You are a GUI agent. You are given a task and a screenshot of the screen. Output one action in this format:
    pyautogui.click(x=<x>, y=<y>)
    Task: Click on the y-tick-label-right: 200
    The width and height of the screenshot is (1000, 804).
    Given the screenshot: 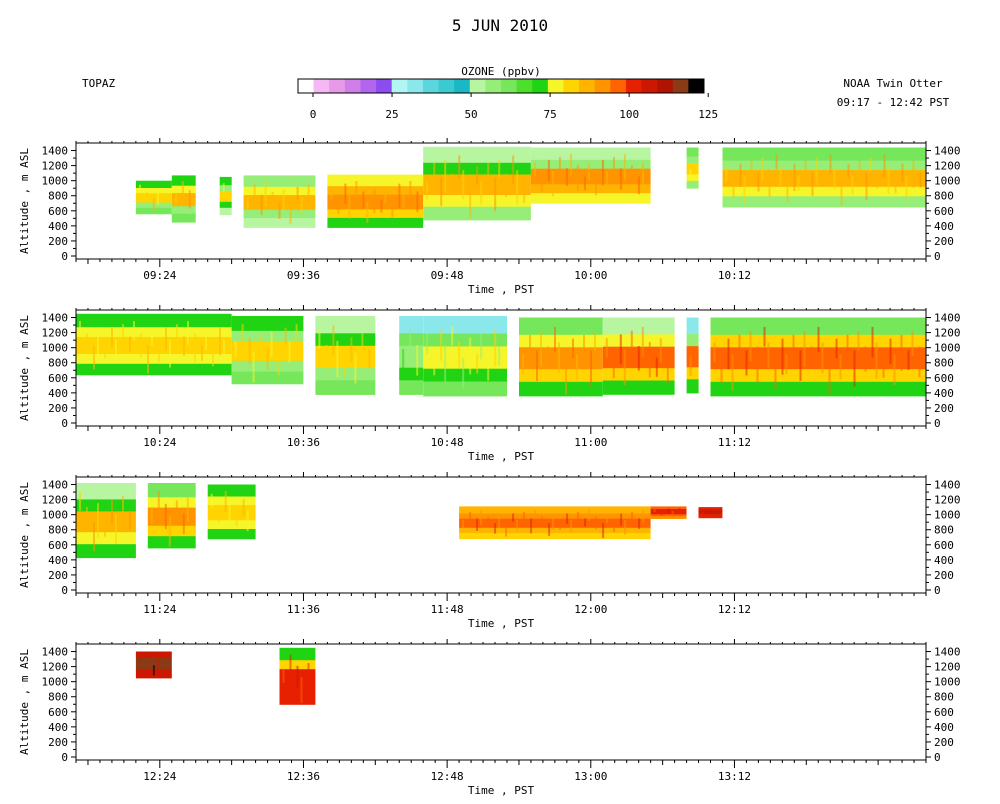 What is the action you would take?
    pyautogui.click(x=944, y=742)
    